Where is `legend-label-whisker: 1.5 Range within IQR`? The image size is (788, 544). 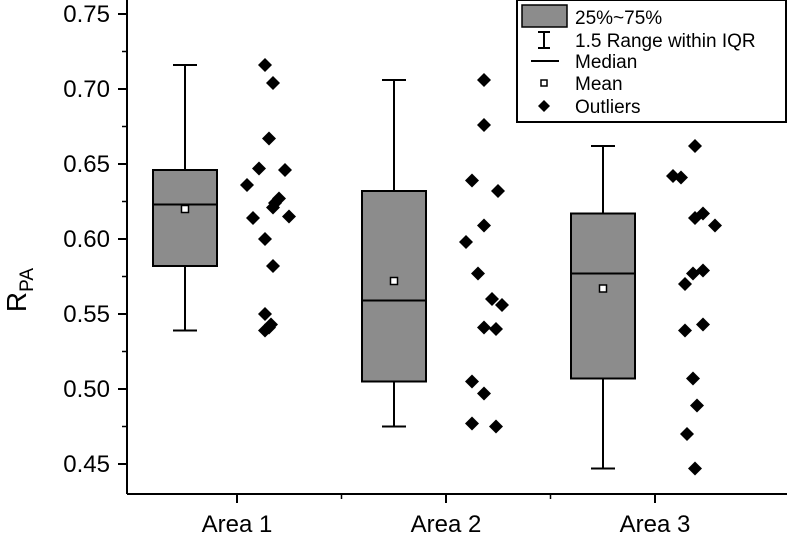
legend-label-whisker: 1.5 Range within IQR is located at coordinates (665, 41).